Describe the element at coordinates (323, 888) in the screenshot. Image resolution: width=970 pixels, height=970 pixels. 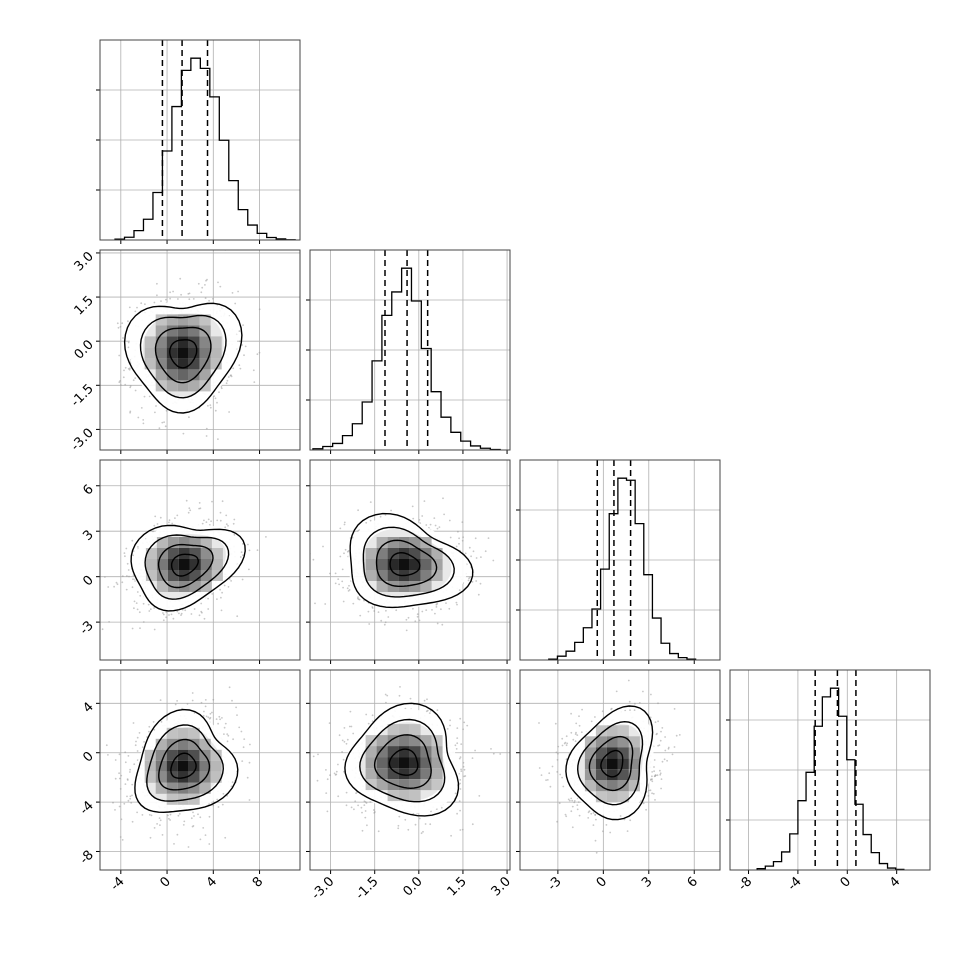
I see `x-tick-label: -3.0` at that location.